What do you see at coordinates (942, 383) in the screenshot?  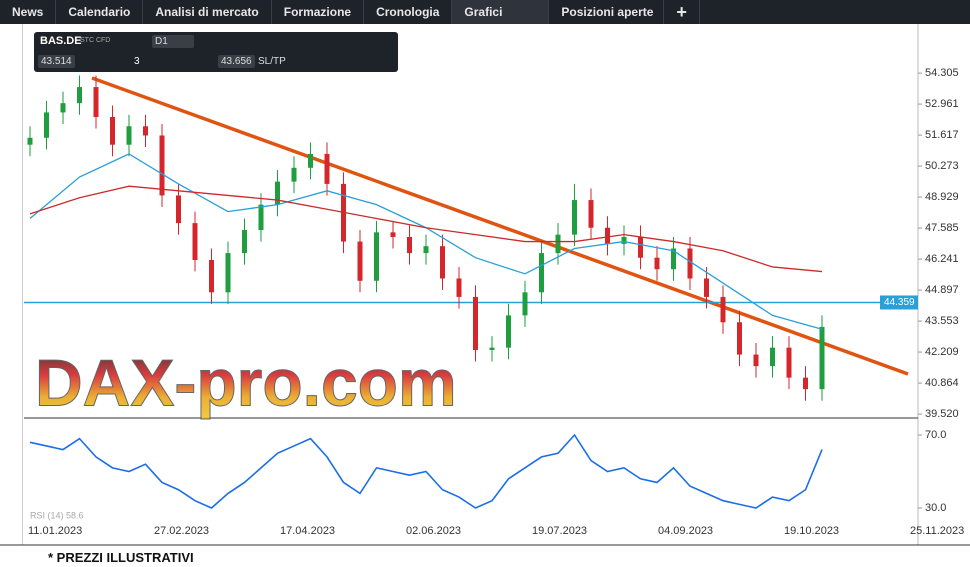 I see `y-tick-label: 40.864` at bounding box center [942, 383].